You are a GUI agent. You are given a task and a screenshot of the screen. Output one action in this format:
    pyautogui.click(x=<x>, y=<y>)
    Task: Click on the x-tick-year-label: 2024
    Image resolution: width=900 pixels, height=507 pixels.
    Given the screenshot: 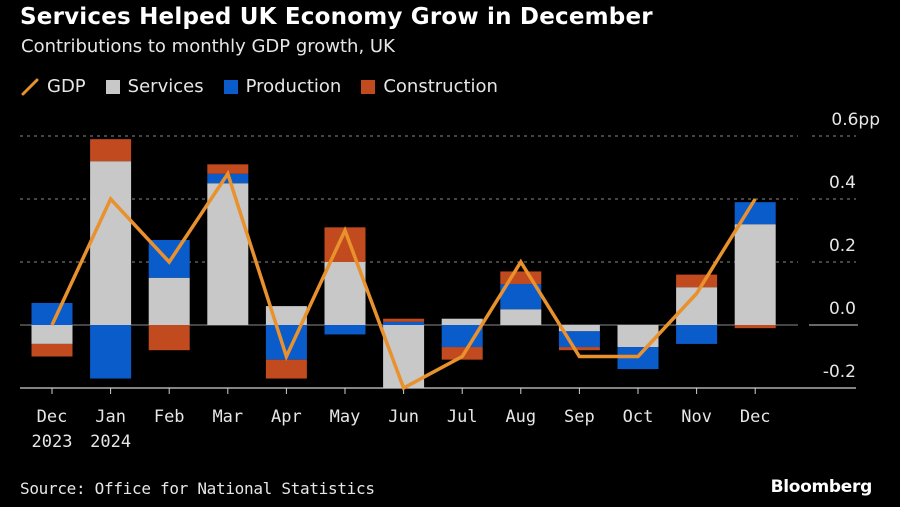 What is the action you would take?
    pyautogui.click(x=110, y=442)
    